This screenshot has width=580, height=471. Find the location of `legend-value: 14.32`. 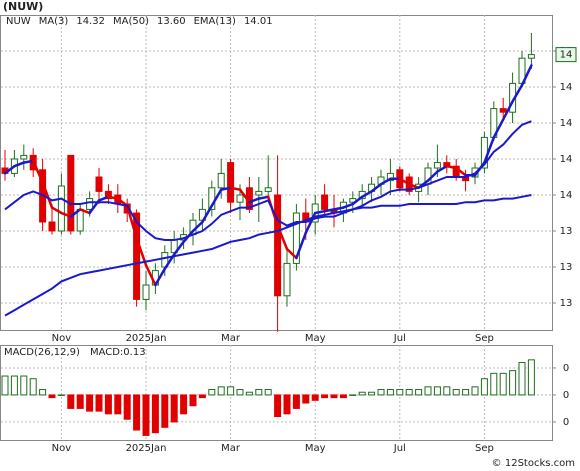

legend-value: 14.32 is located at coordinates (90, 21).